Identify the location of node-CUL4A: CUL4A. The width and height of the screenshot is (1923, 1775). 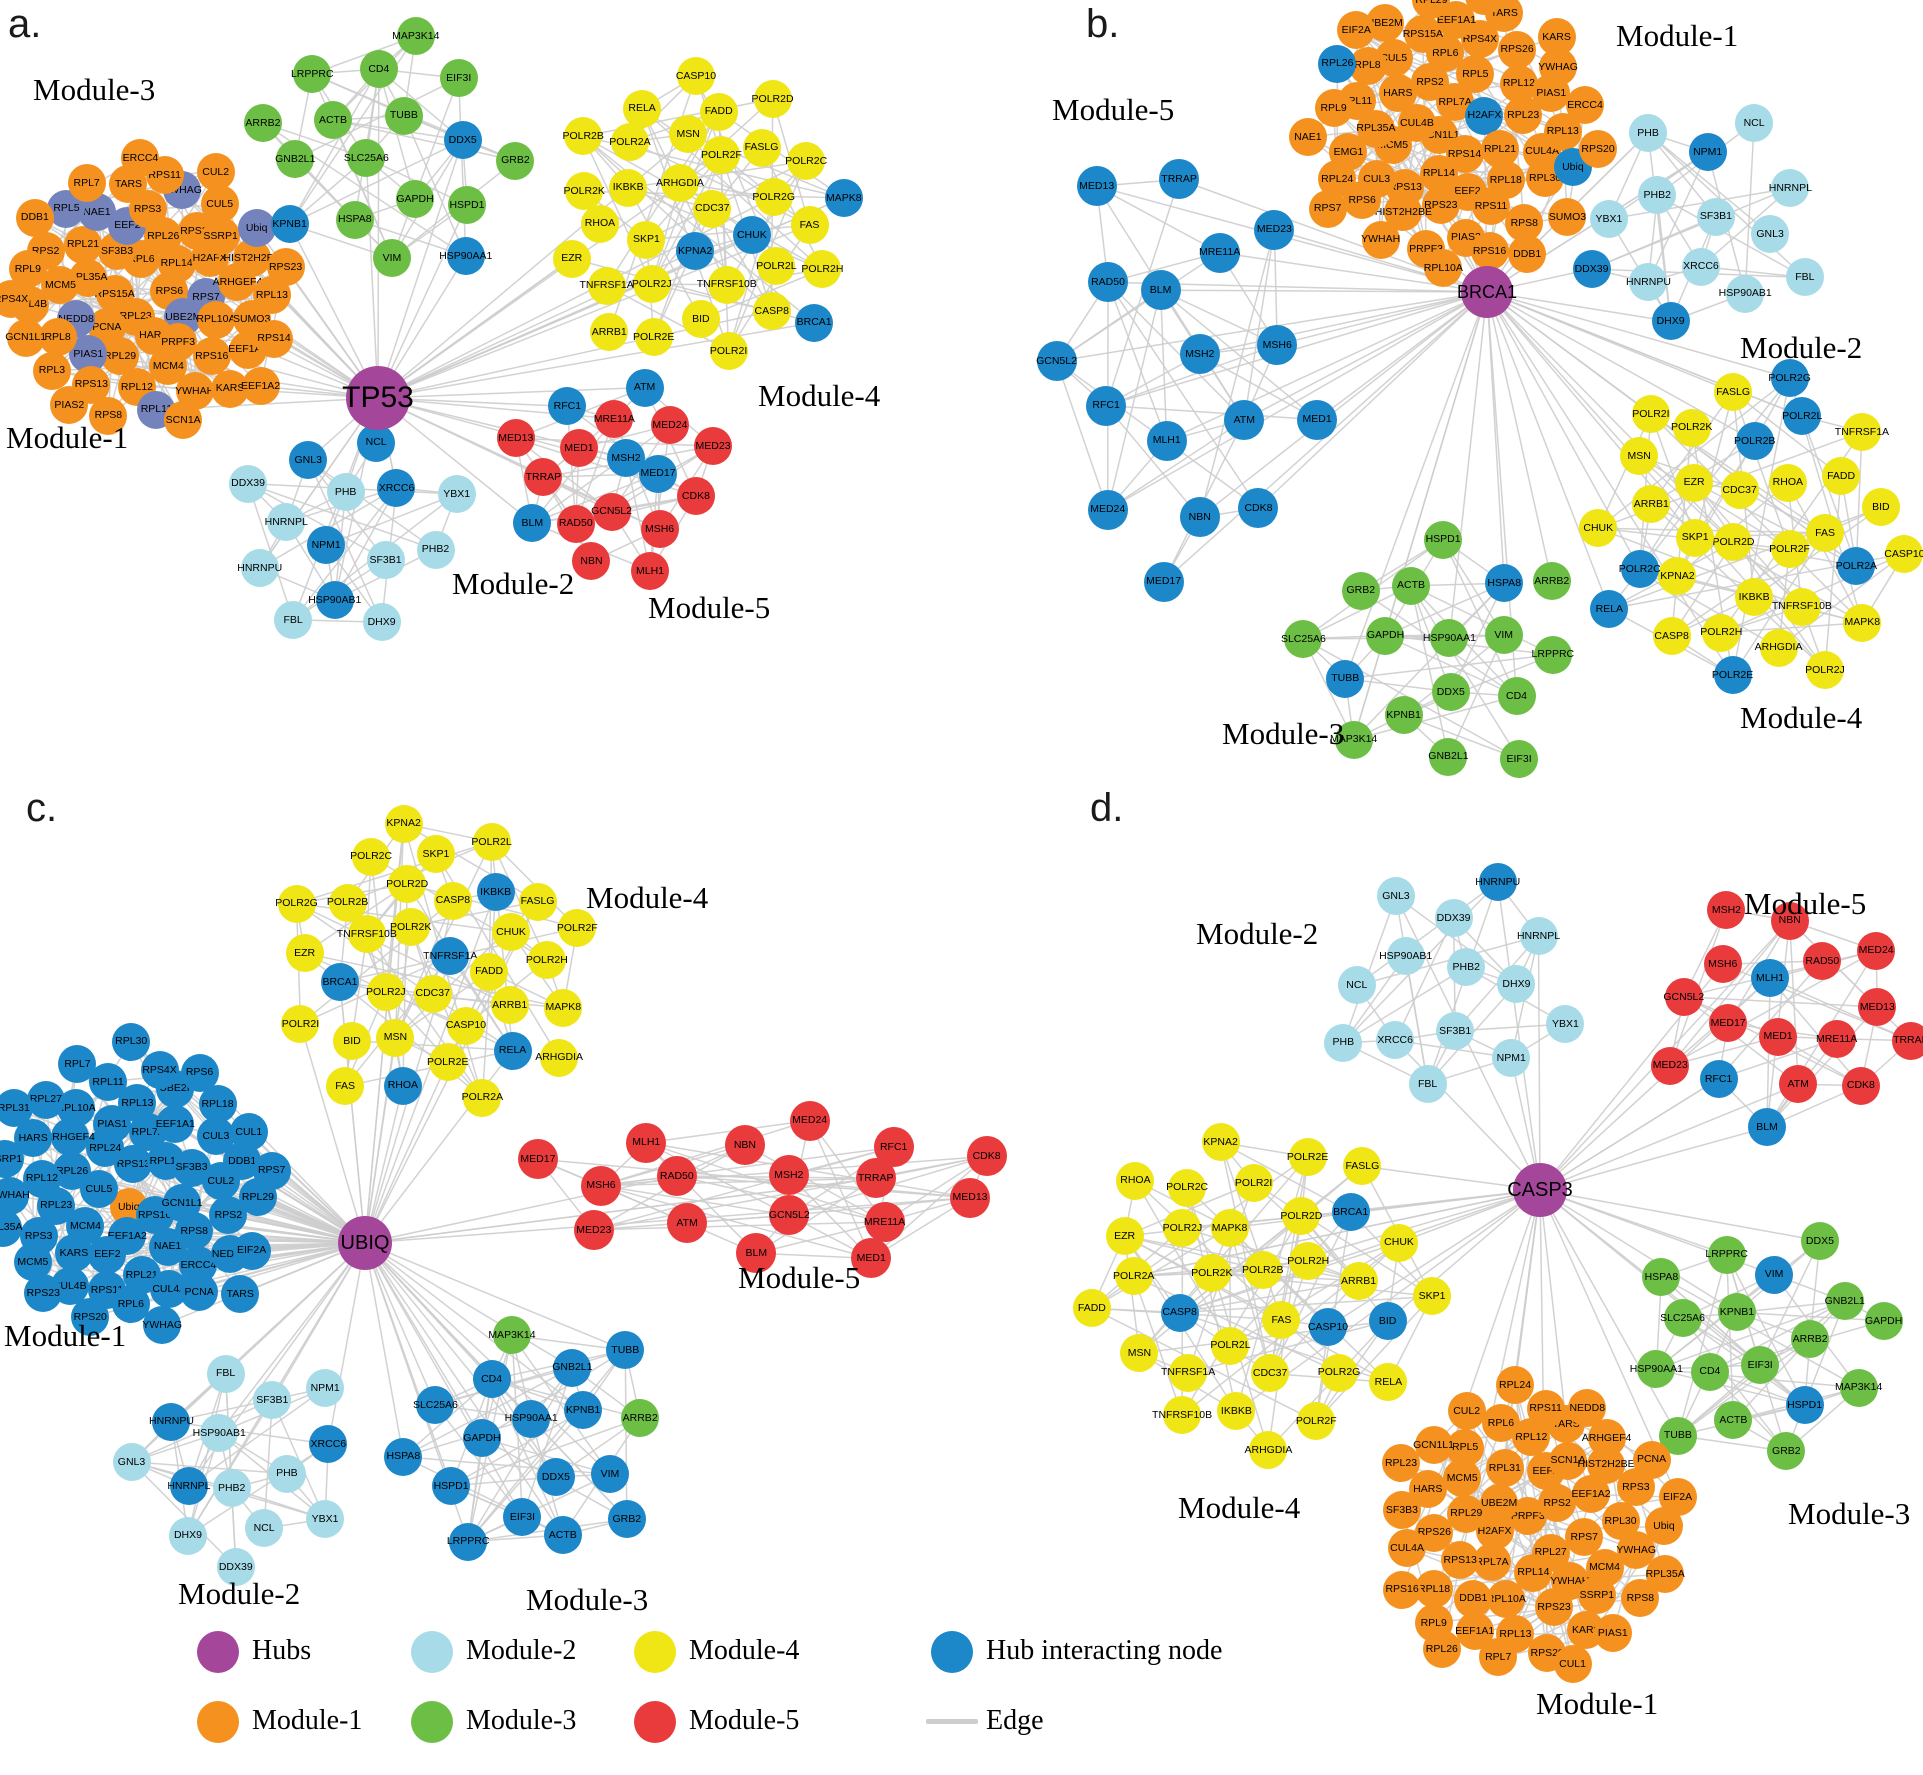
(1407, 1548).